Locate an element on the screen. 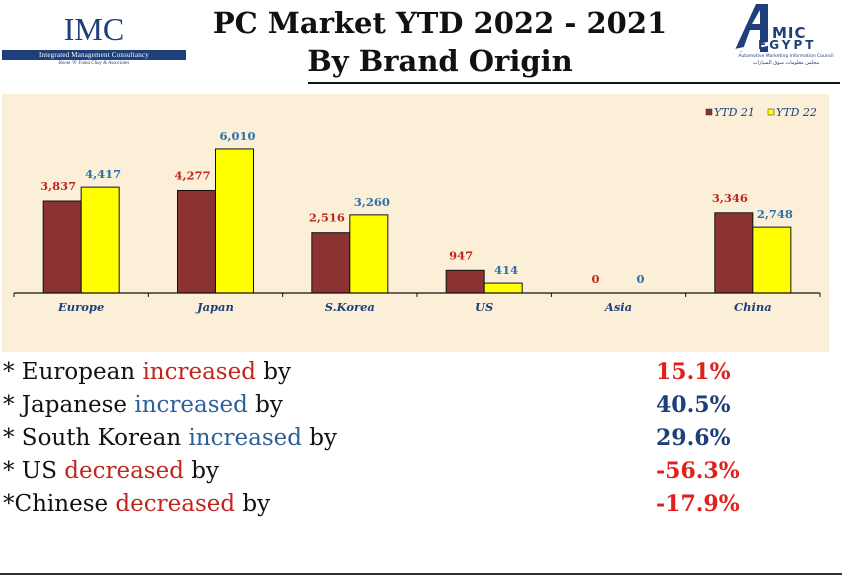 The height and width of the screenshot is (576, 842). data-label-4-0: 0 is located at coordinates (595, 279).